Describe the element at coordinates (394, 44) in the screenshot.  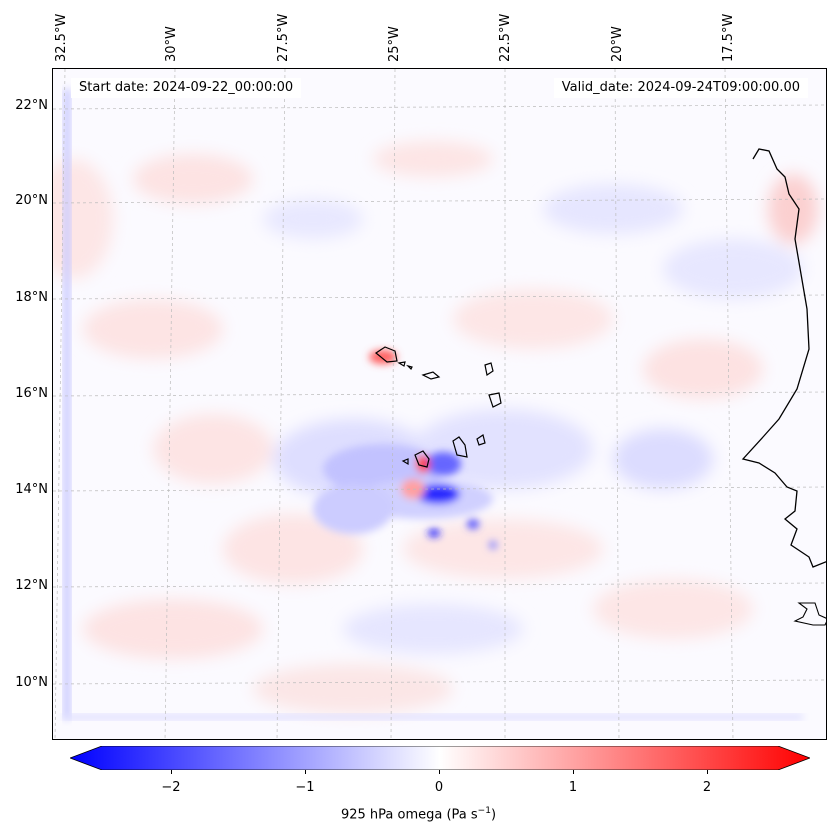
I see `lon-label-25w: 25°W` at that location.